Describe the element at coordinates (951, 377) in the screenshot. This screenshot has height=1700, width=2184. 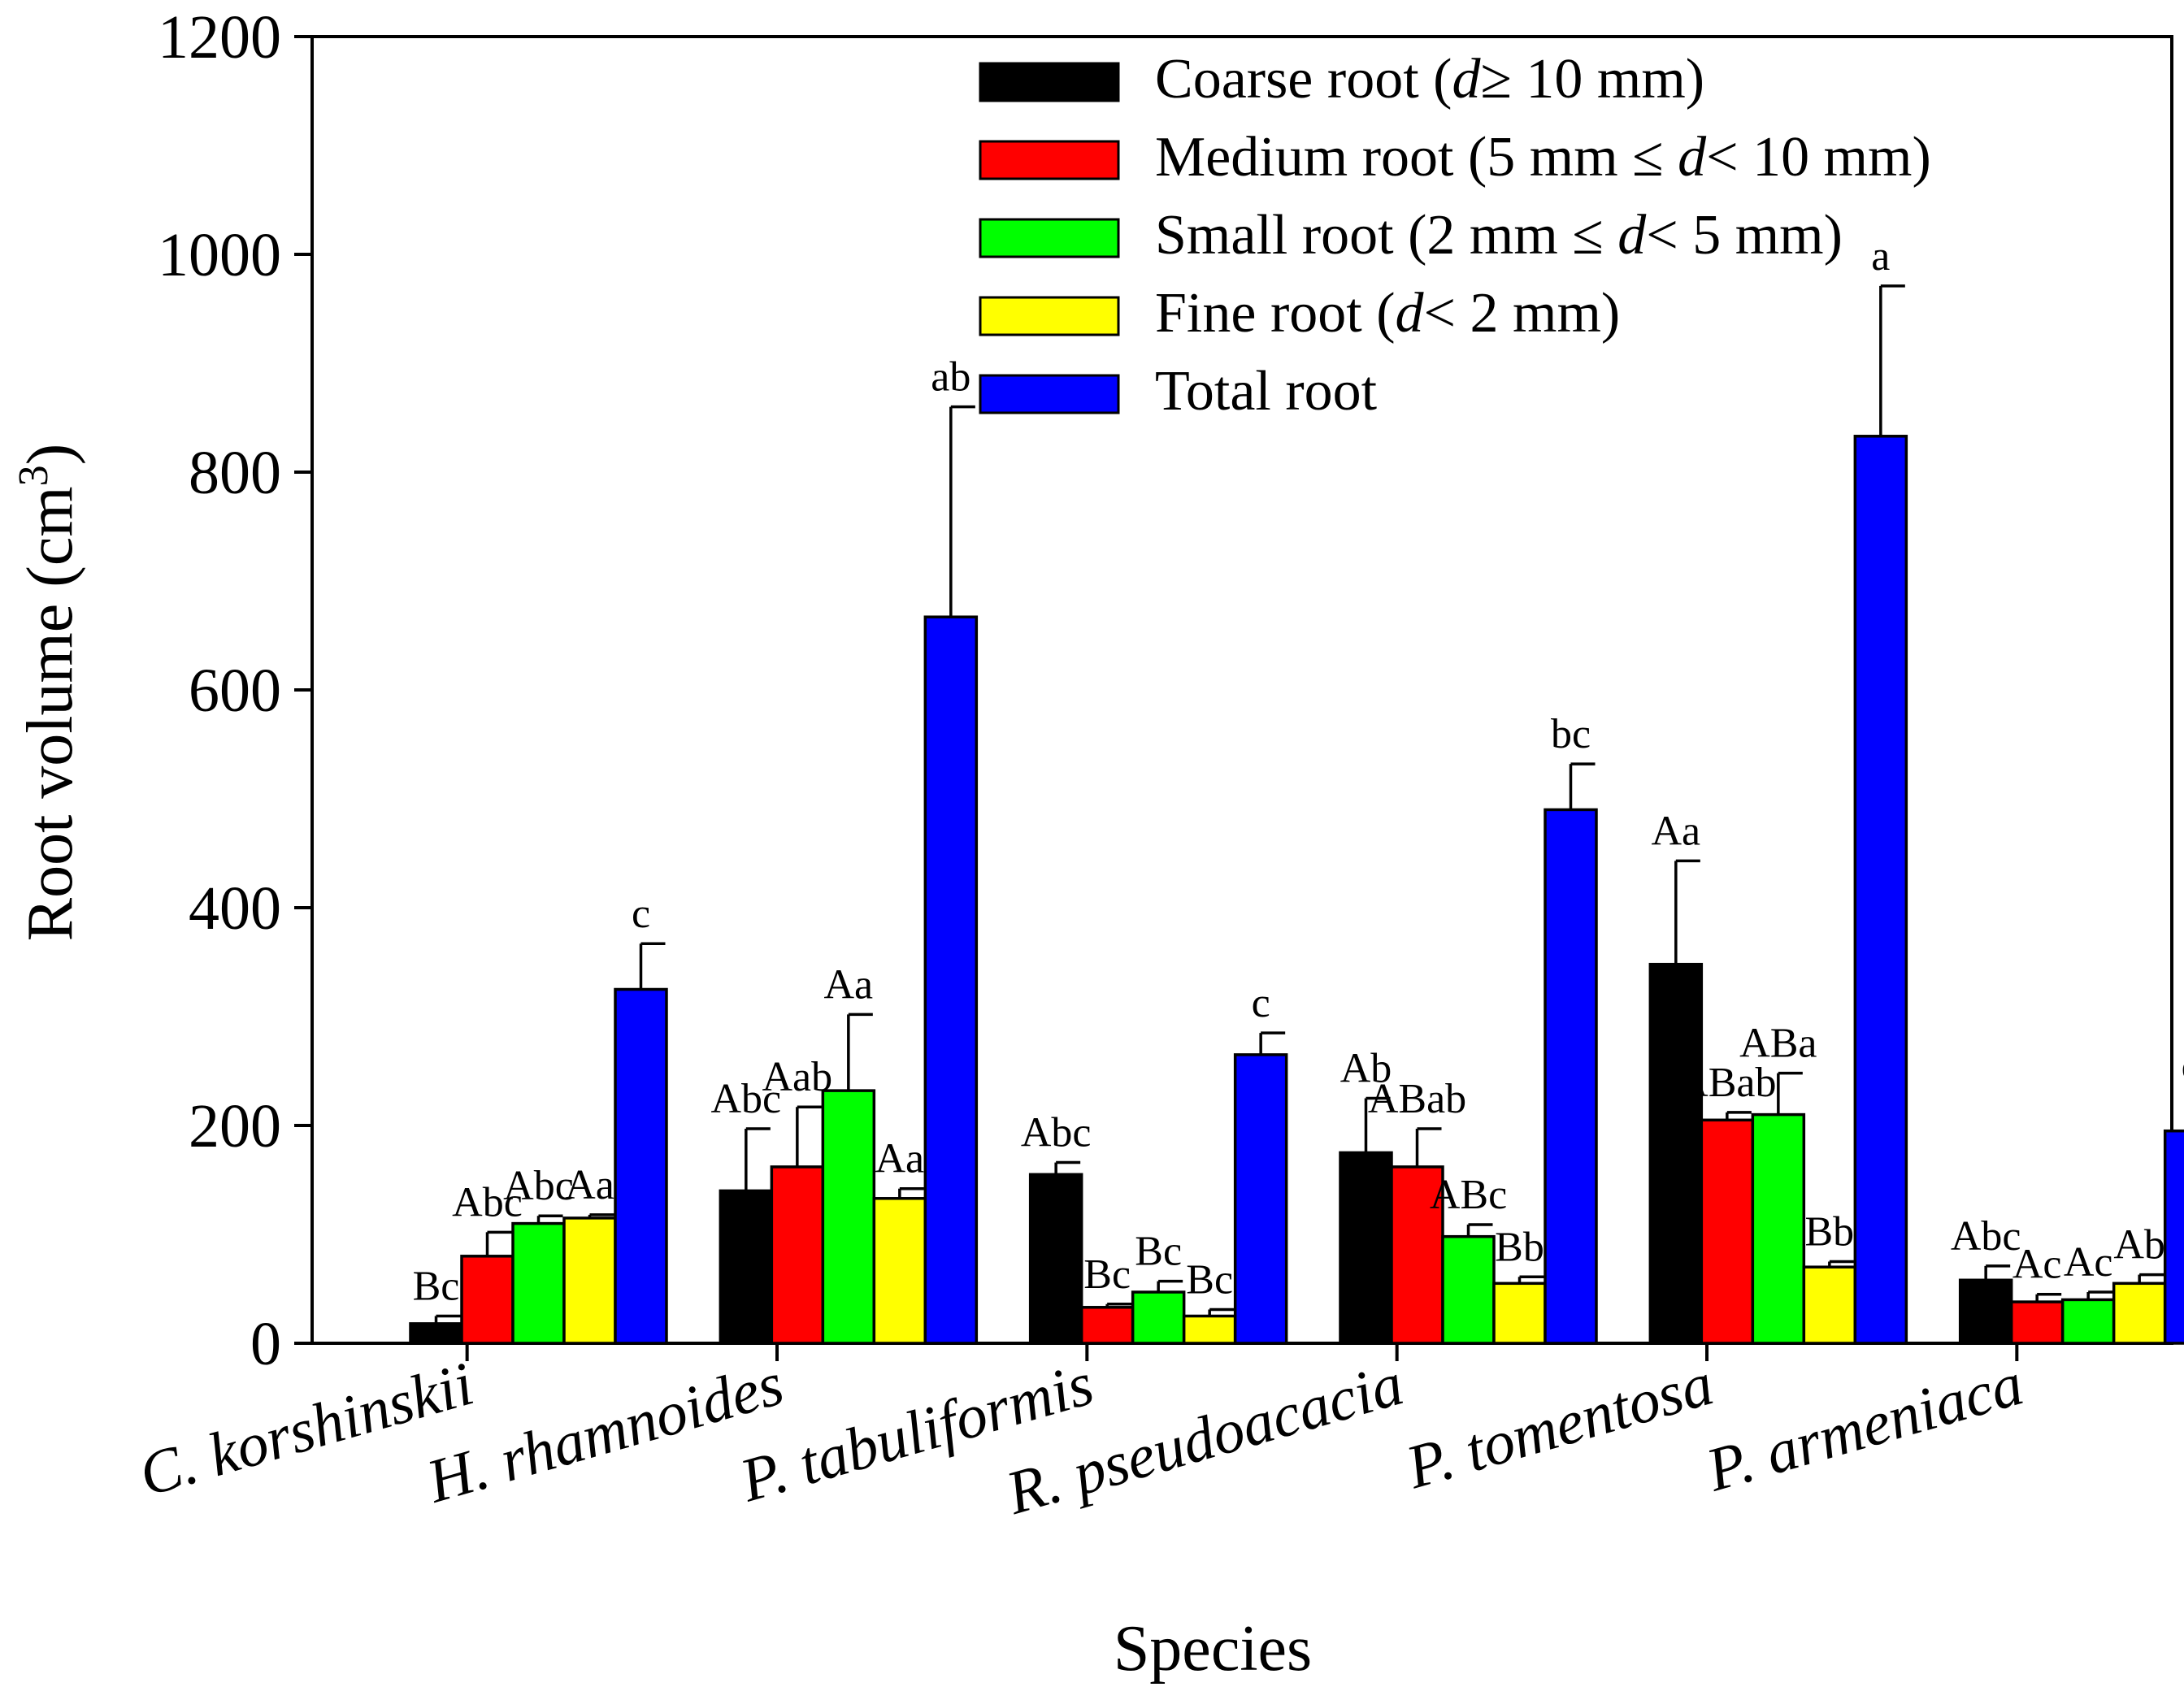
I see `data-label: ab` at that location.